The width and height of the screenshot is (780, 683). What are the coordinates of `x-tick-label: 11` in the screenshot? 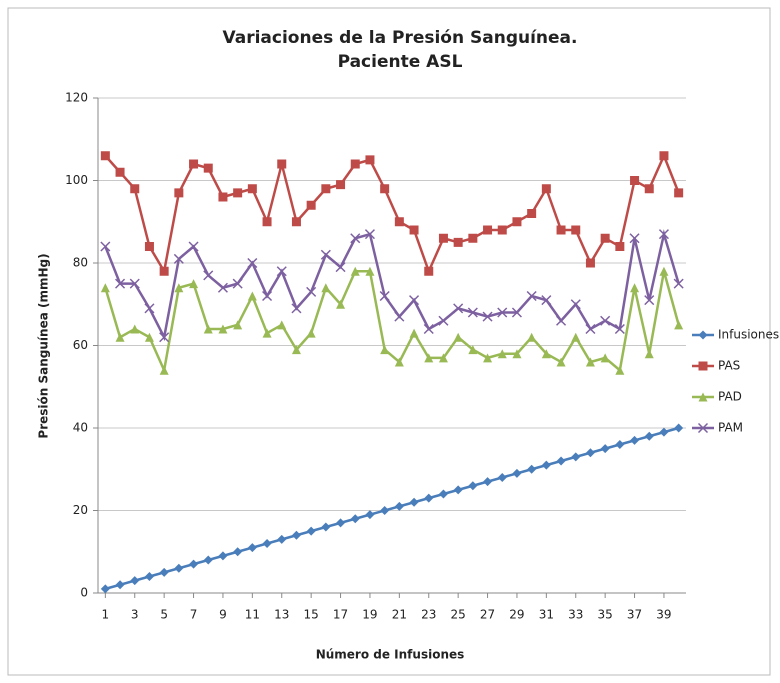 It's located at (252, 615).